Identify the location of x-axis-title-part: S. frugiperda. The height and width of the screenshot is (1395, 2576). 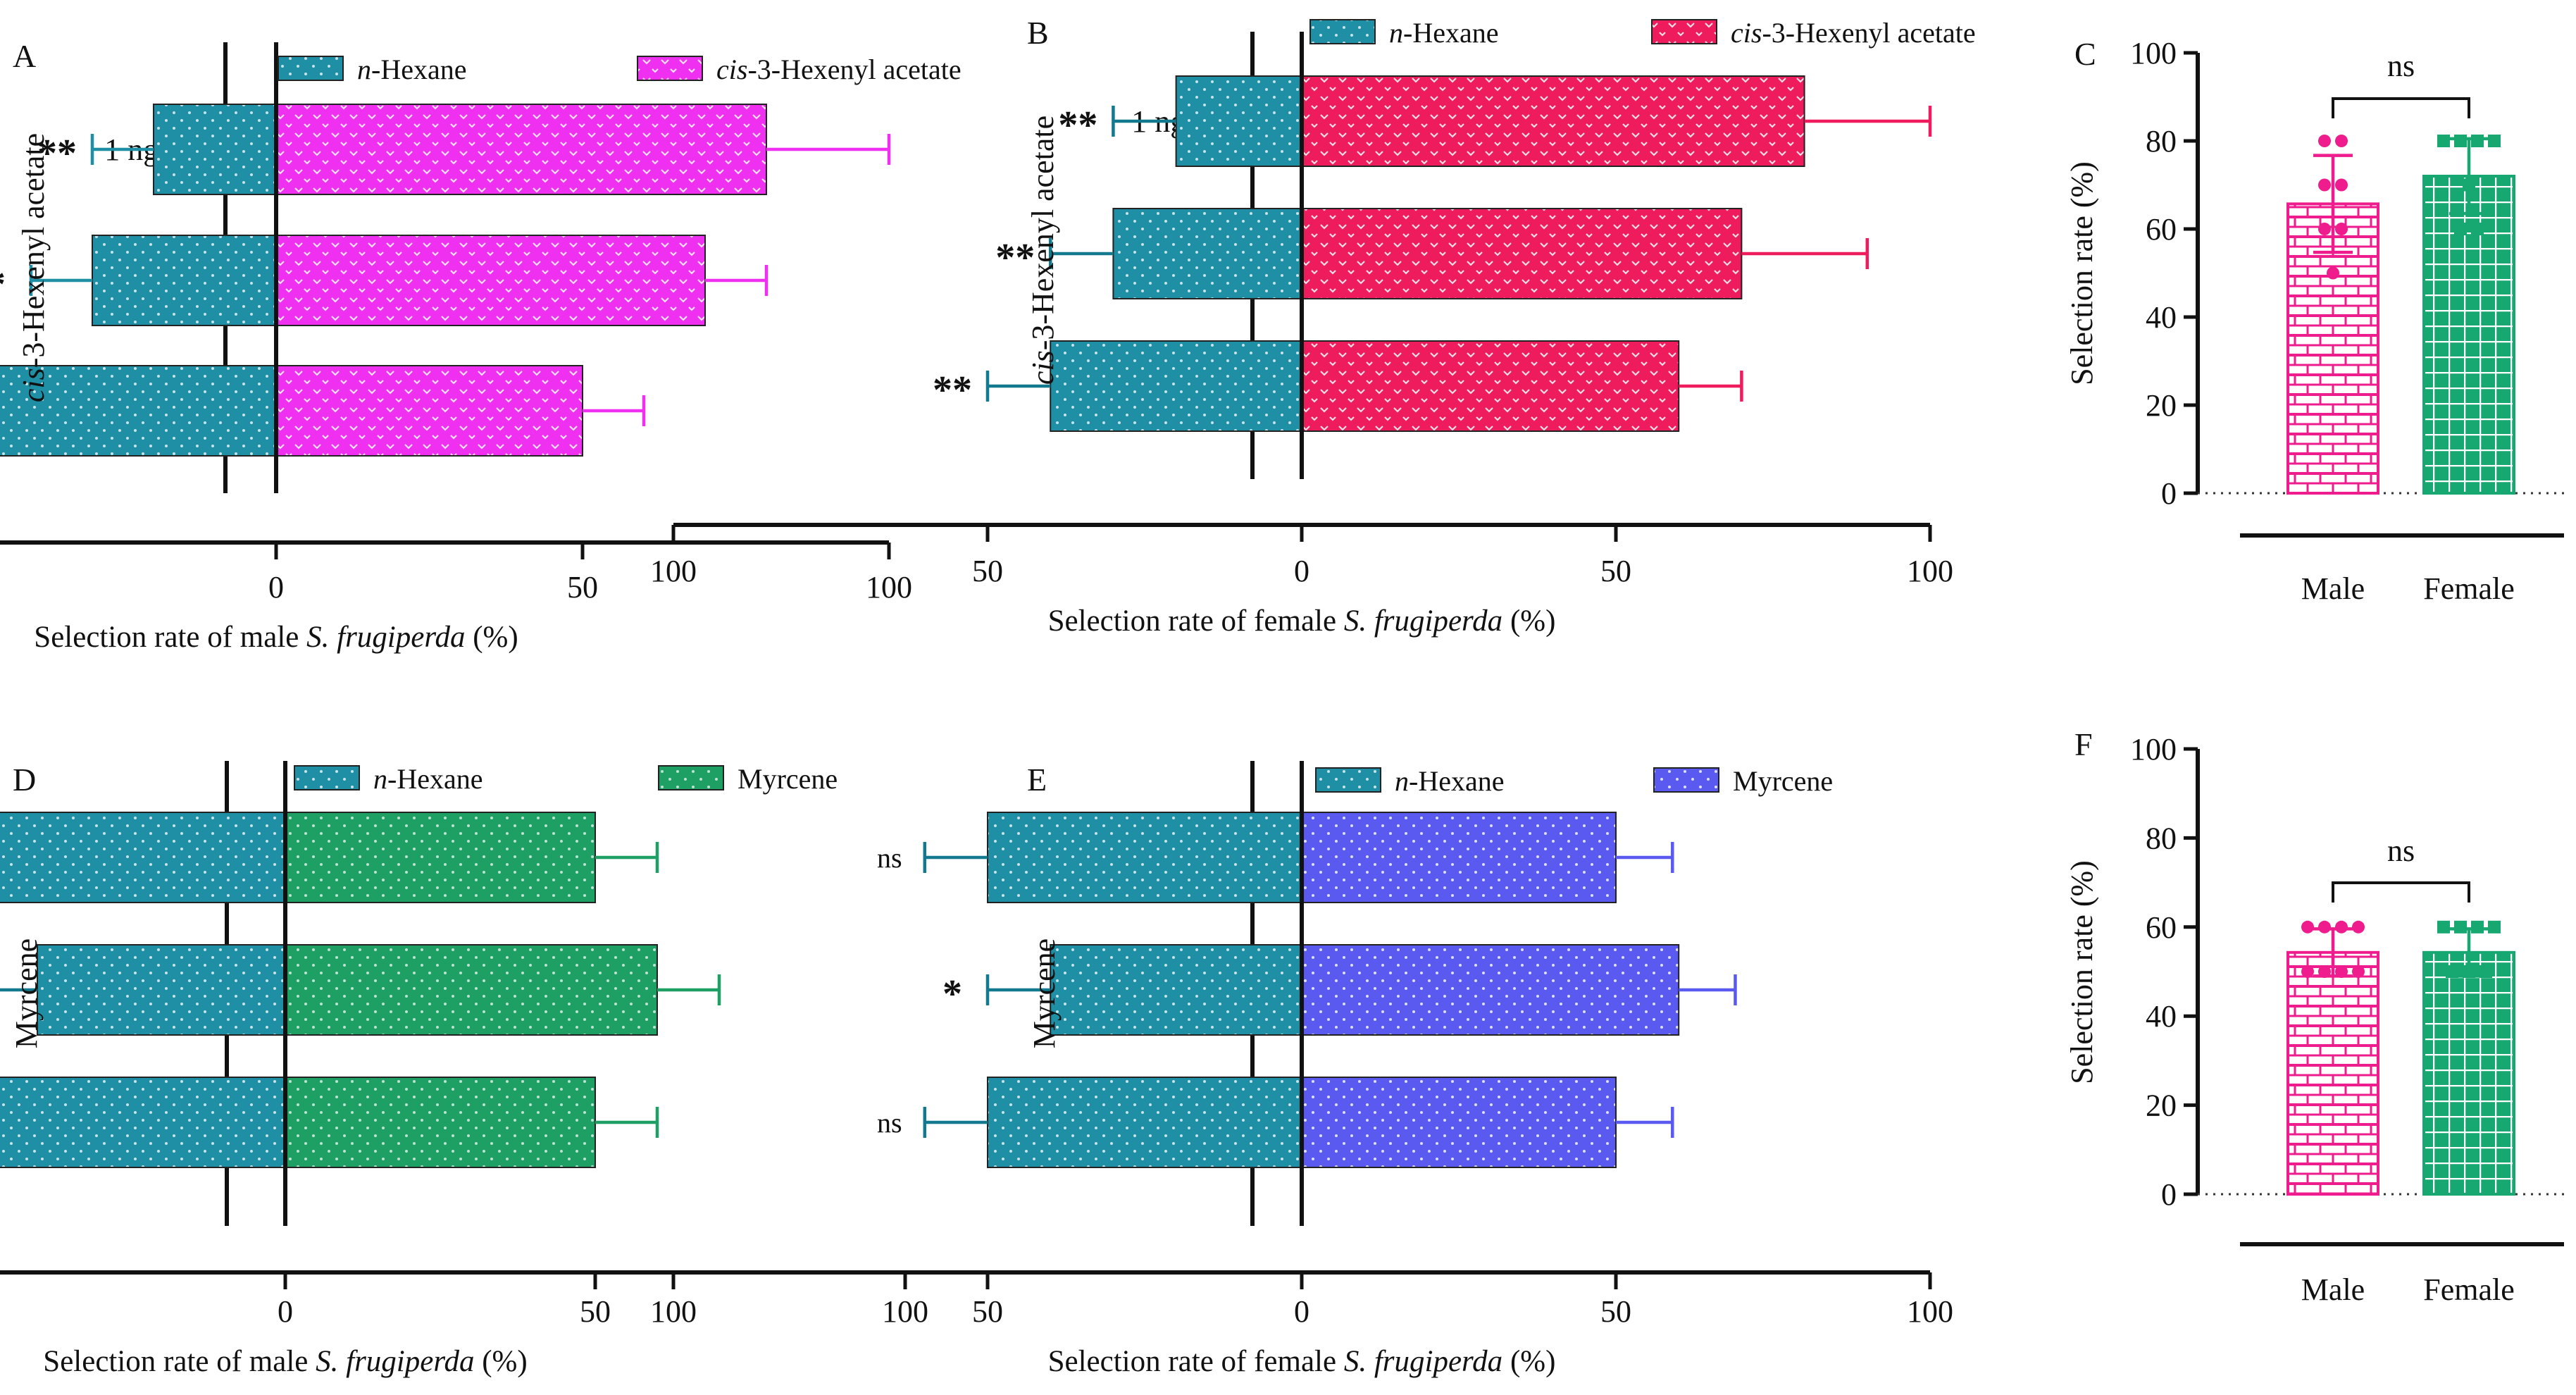
(1423, 1361).